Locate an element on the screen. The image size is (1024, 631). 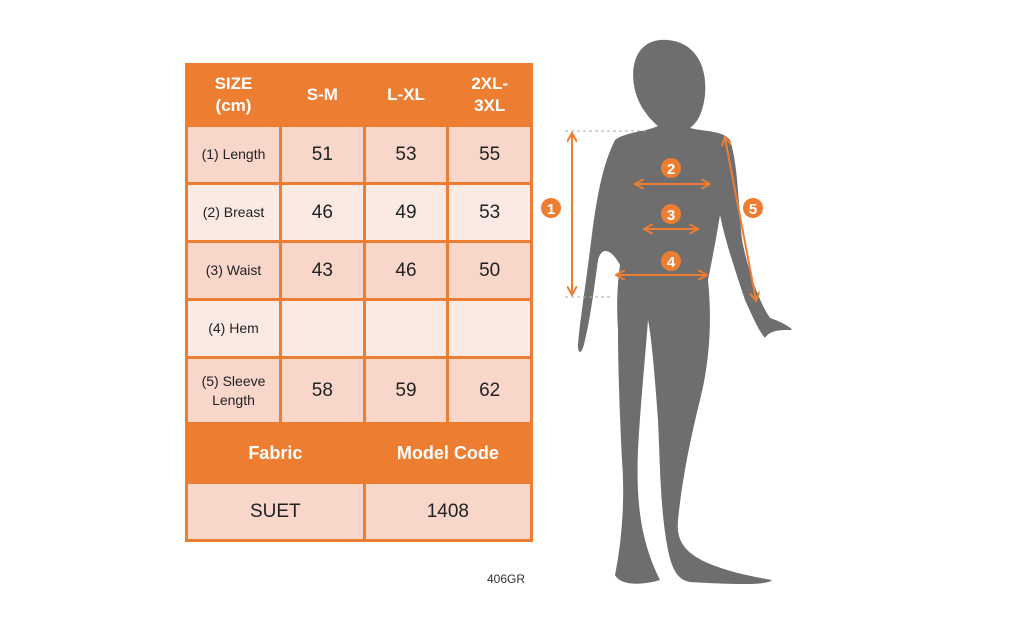
svg-text: 1 is located at coordinates (551, 209).